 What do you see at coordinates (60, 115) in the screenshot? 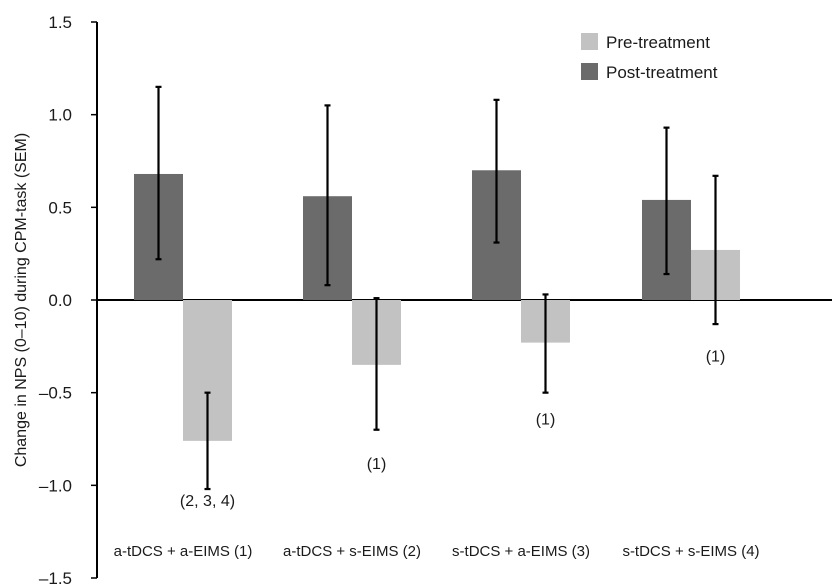
I see `y-tick-label: 1.0` at bounding box center [60, 115].